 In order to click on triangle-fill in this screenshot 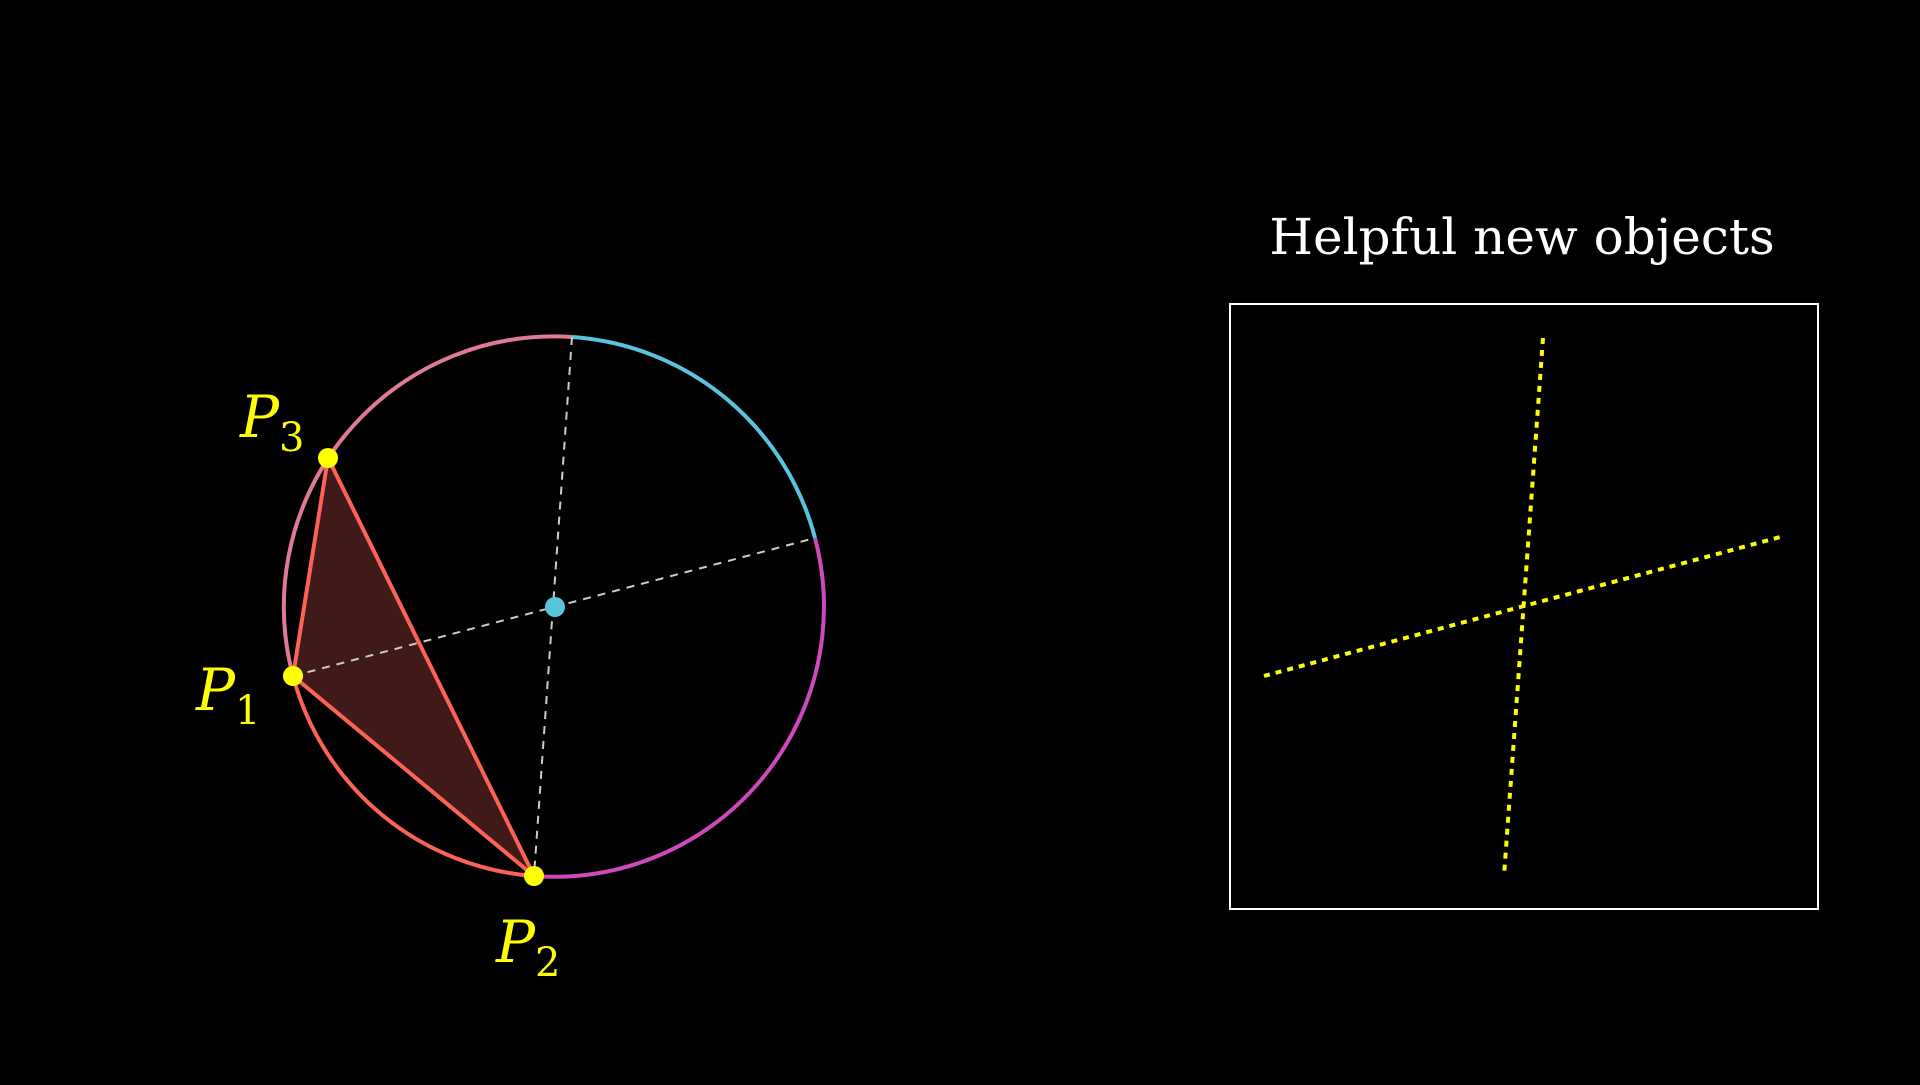, I will do `click(413, 667)`.